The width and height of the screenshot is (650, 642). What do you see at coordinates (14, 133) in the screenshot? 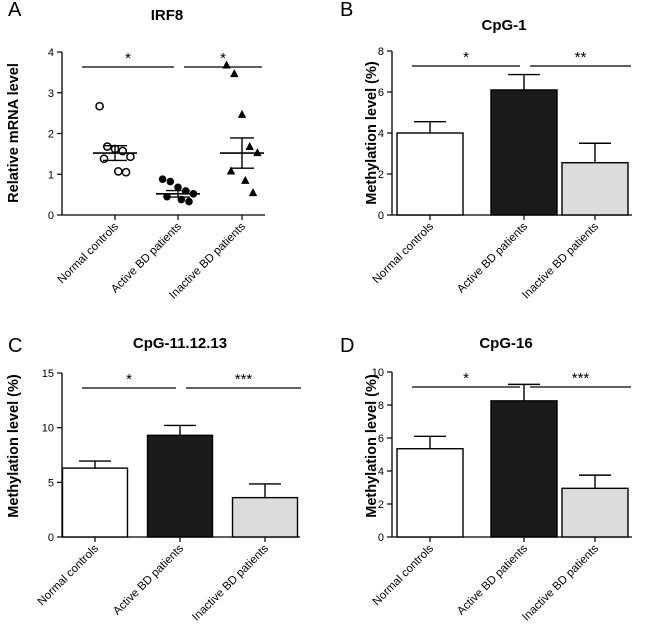
I see `y-axis-label: Relative mRNA level` at bounding box center [14, 133].